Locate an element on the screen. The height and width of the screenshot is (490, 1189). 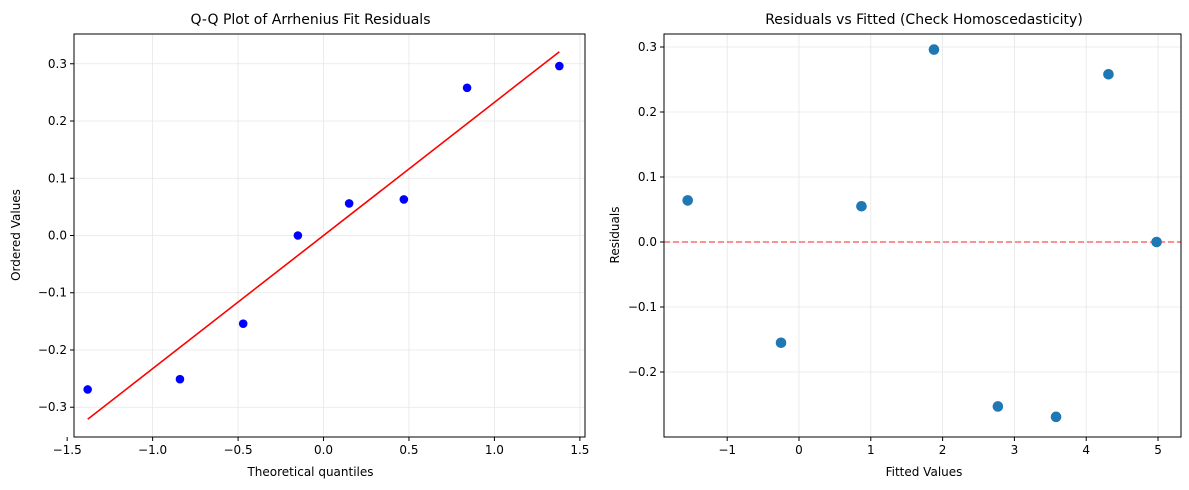
resid-xtick-label: 1 is located at coordinates (871, 450).